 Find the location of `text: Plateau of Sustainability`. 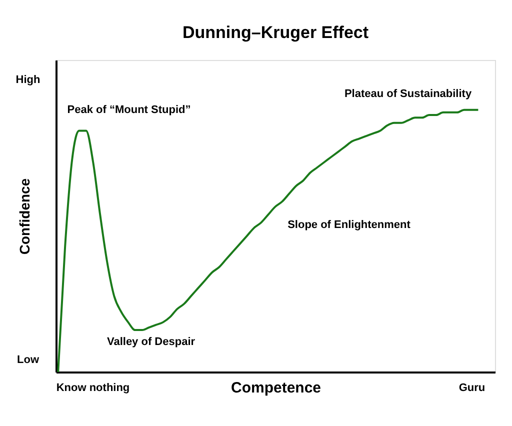

text: Plateau of Sustainability is located at coordinates (408, 94).